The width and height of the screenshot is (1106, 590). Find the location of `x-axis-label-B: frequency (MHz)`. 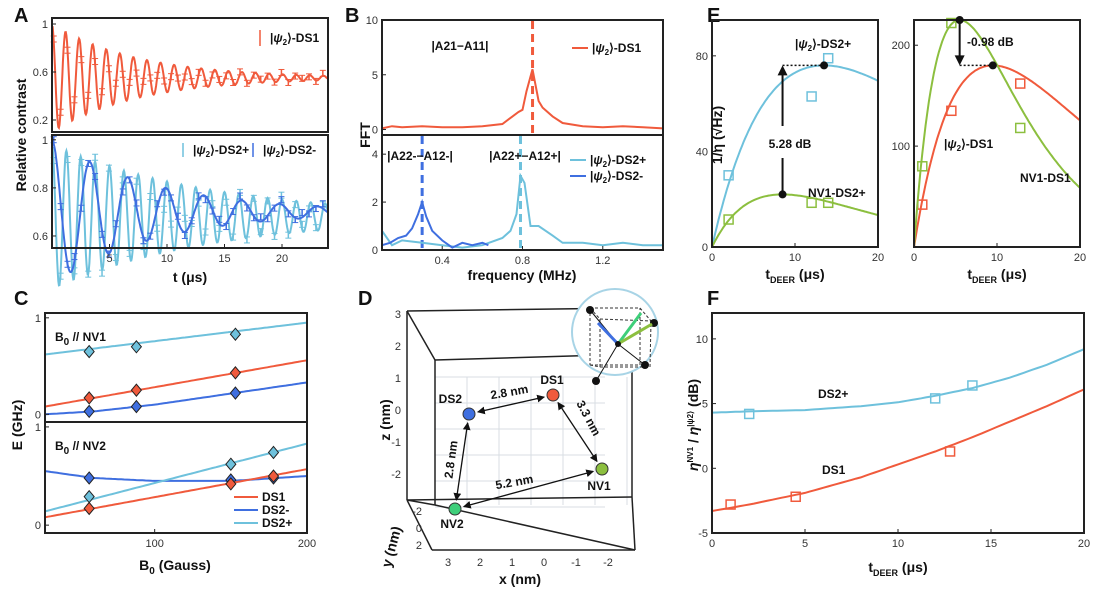

x-axis-label-B: frequency (MHz) is located at coordinates (522, 275).